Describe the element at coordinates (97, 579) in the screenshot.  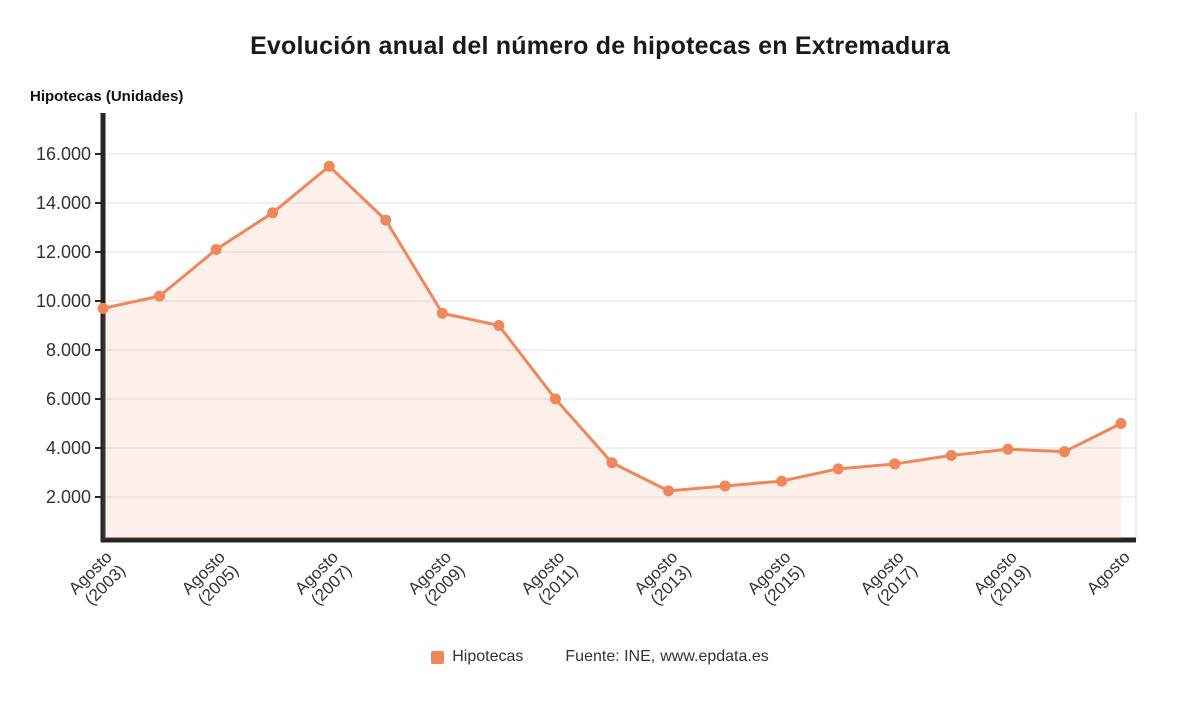
I see `x-axis-tick-label: Agosto(2003)` at that location.